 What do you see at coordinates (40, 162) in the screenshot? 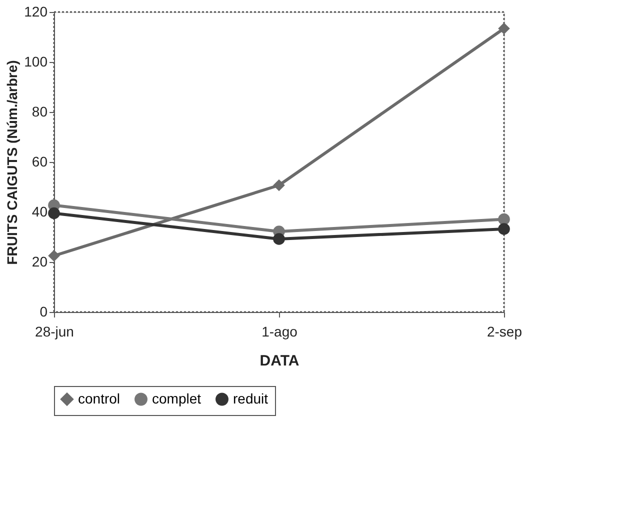
I see `y-tick-label: 60` at bounding box center [40, 162].